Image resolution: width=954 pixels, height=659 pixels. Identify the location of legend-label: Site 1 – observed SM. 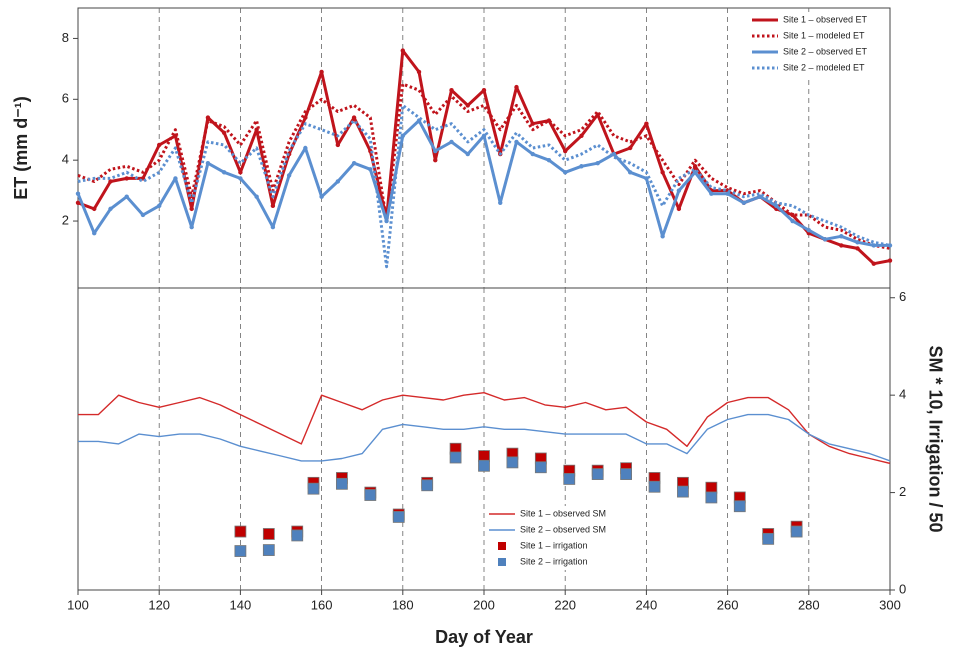
(563, 513).